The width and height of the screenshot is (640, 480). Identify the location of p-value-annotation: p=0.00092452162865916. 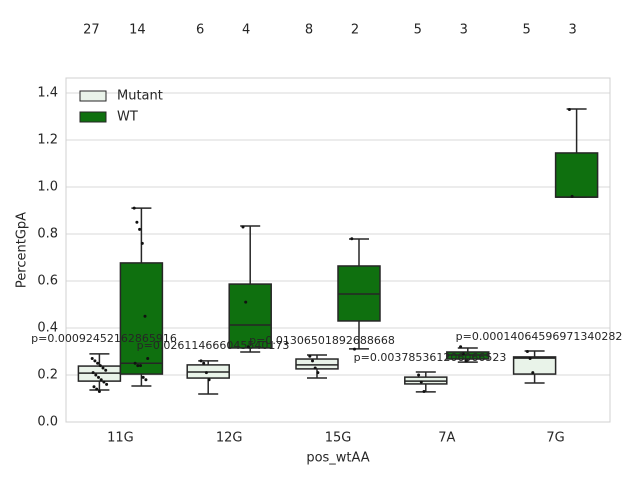
(104, 338).